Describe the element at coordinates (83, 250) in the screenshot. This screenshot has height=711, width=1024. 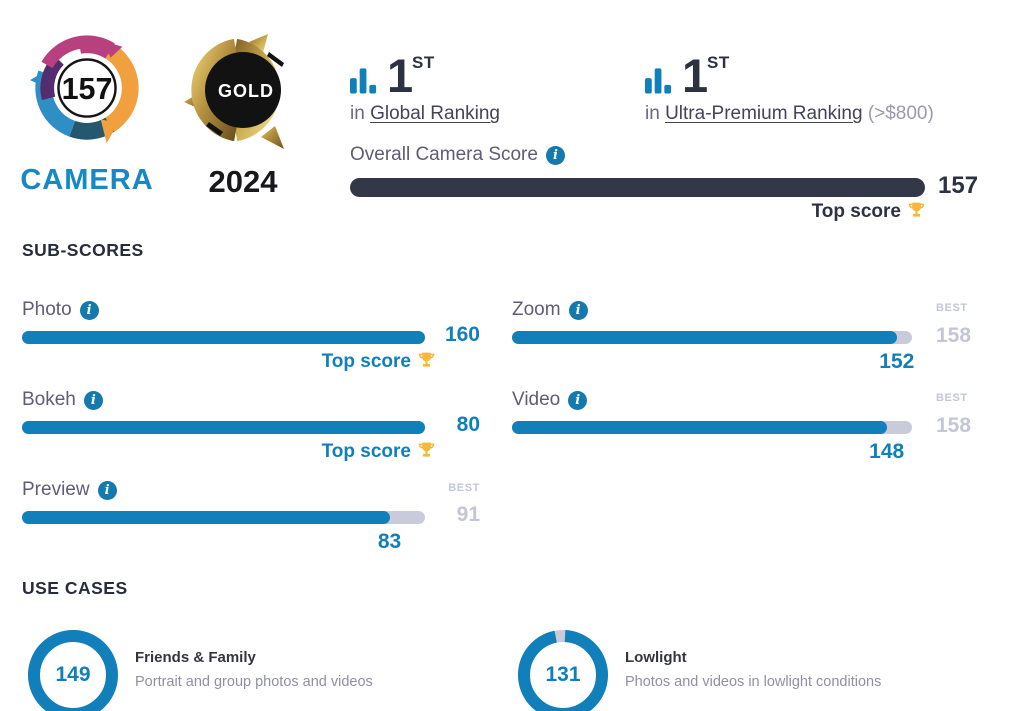
I see `sub-scores-heading: SUB-SCORES` at that location.